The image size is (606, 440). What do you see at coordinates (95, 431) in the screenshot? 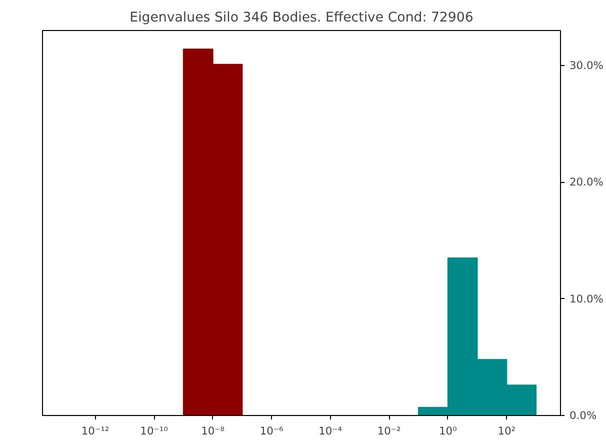
I see `x-tick-label: 10⁻¹²` at bounding box center [95, 431].